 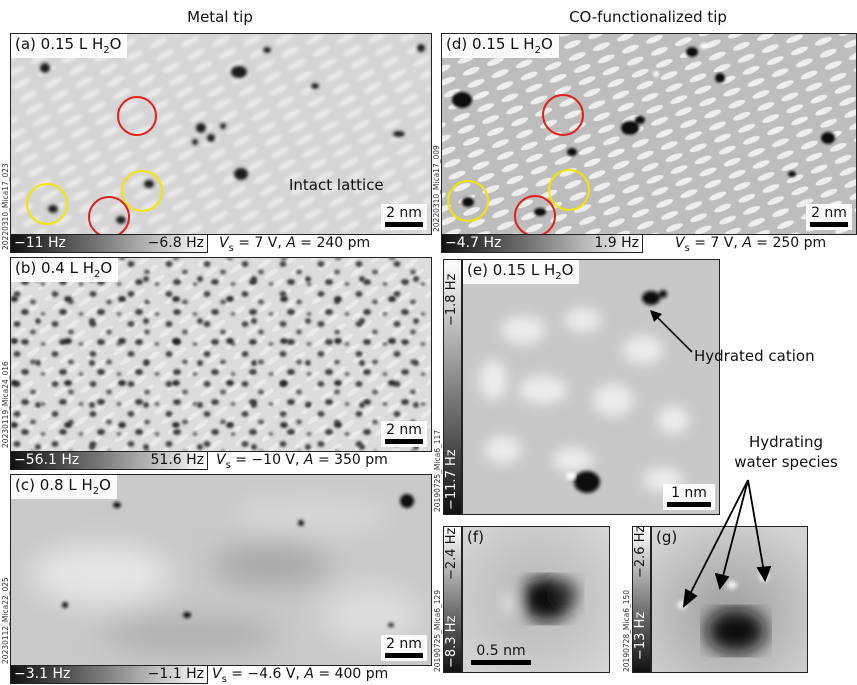 I want to click on panel-b-label: (b) 0.4 L H2O, so click(x=65, y=270).